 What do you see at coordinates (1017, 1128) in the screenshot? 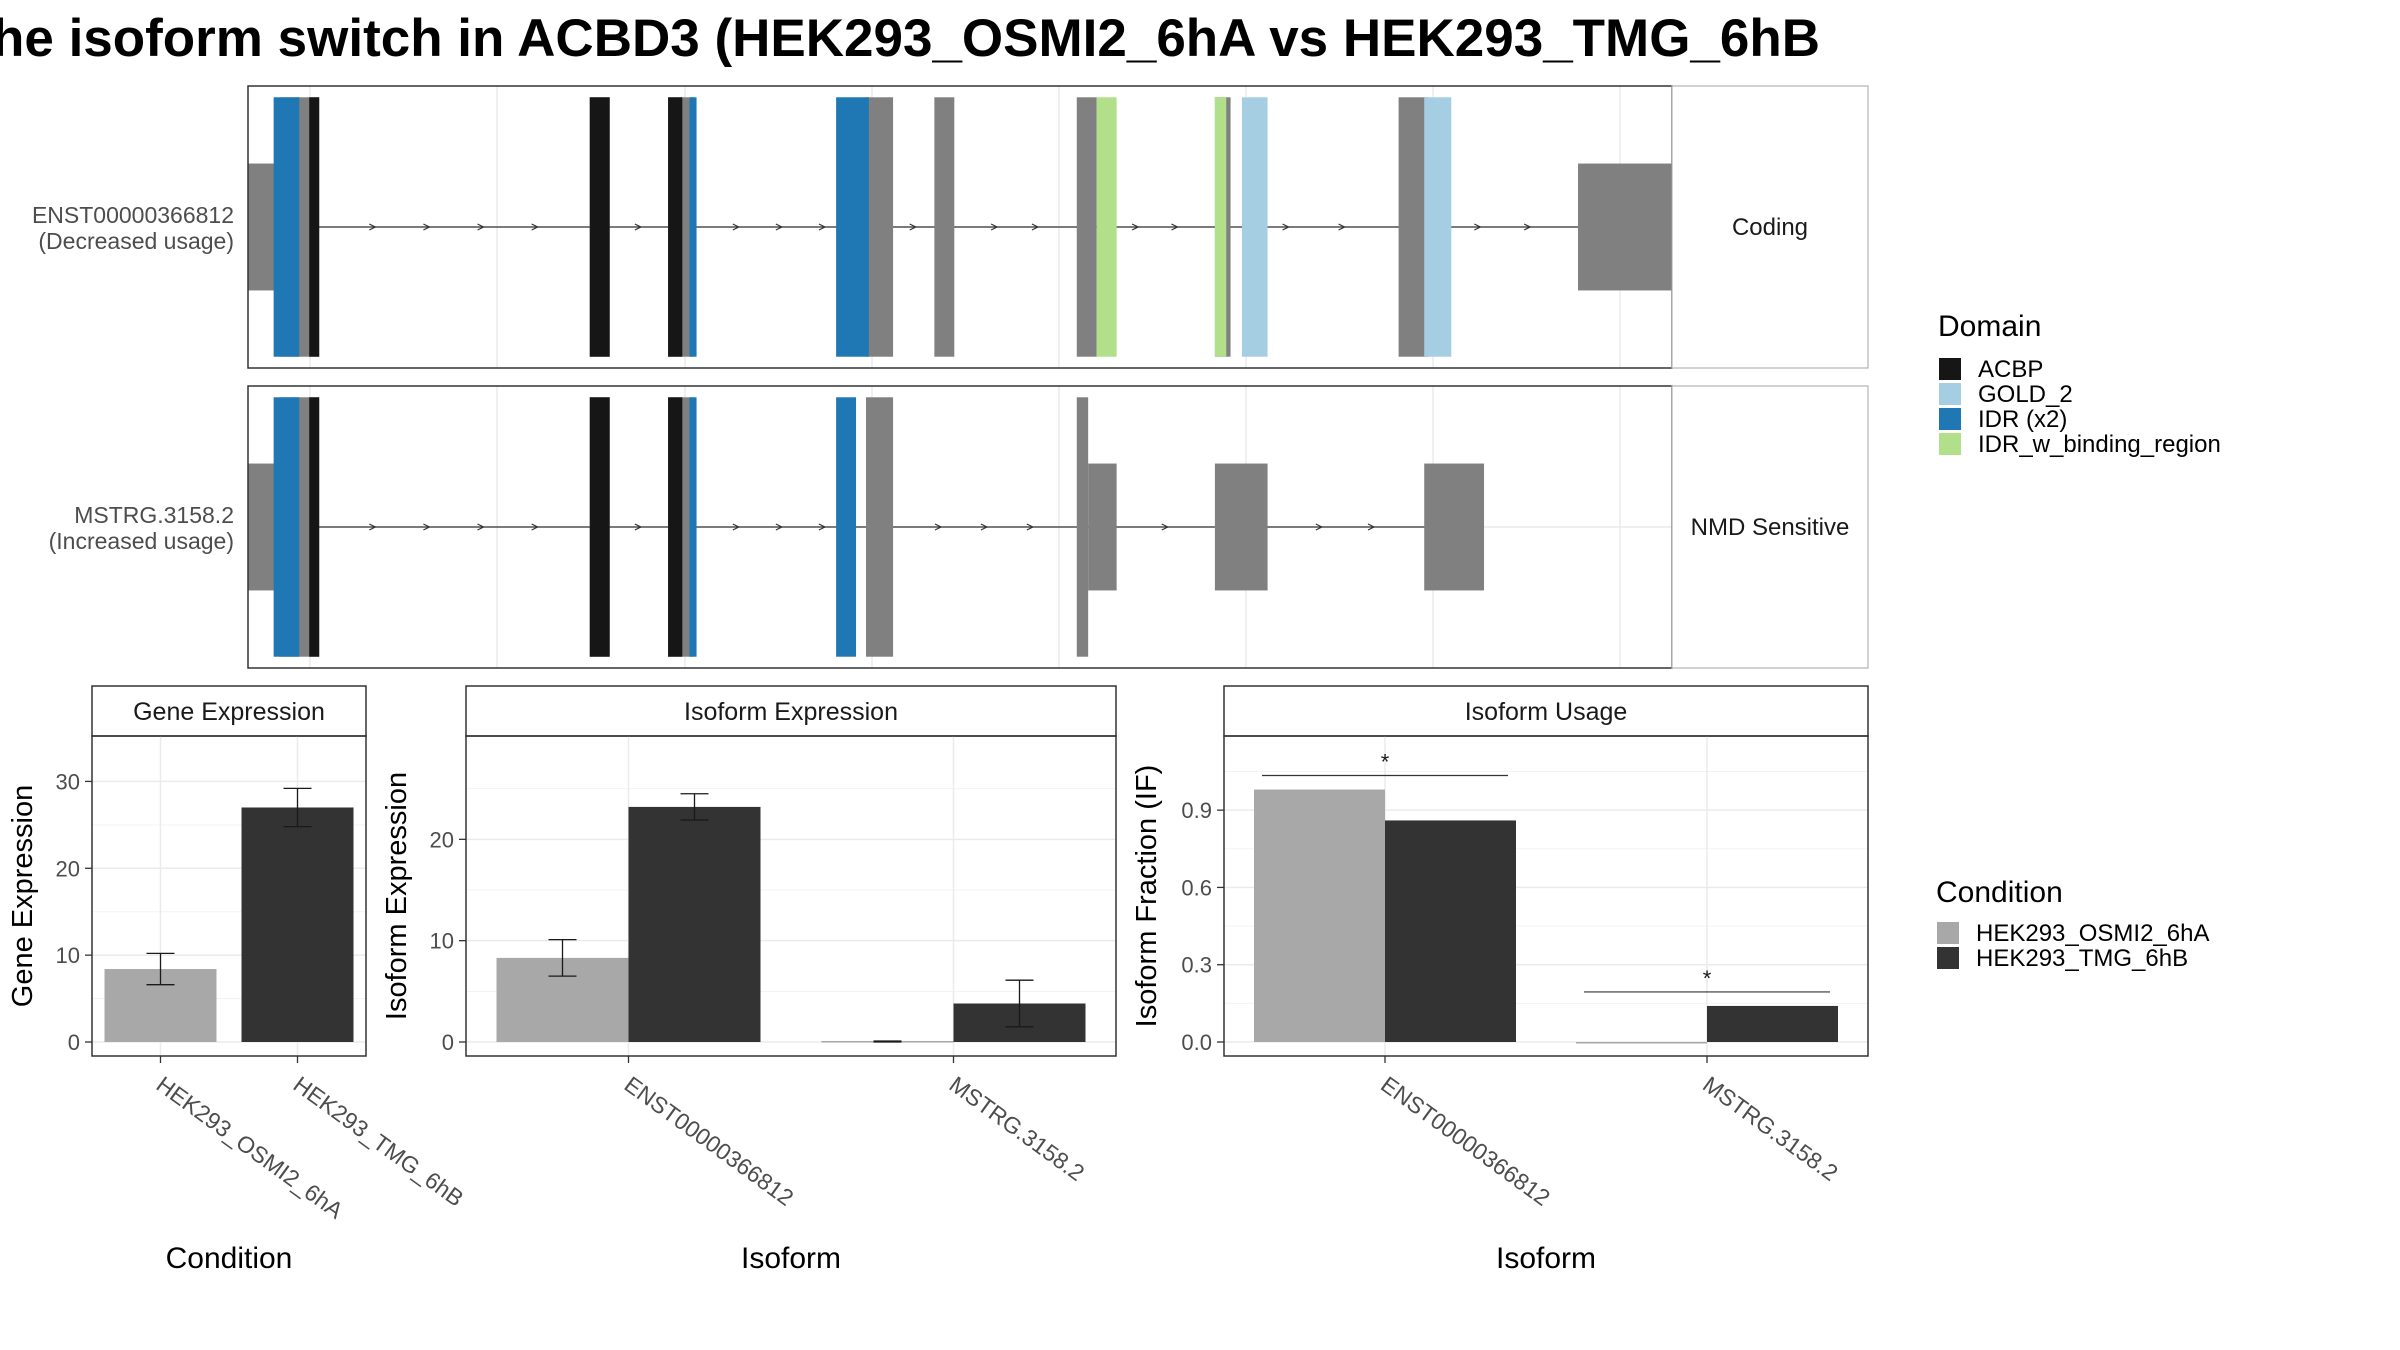
I see `x-tick-label: MSTRG.3158.2` at bounding box center [1017, 1128].